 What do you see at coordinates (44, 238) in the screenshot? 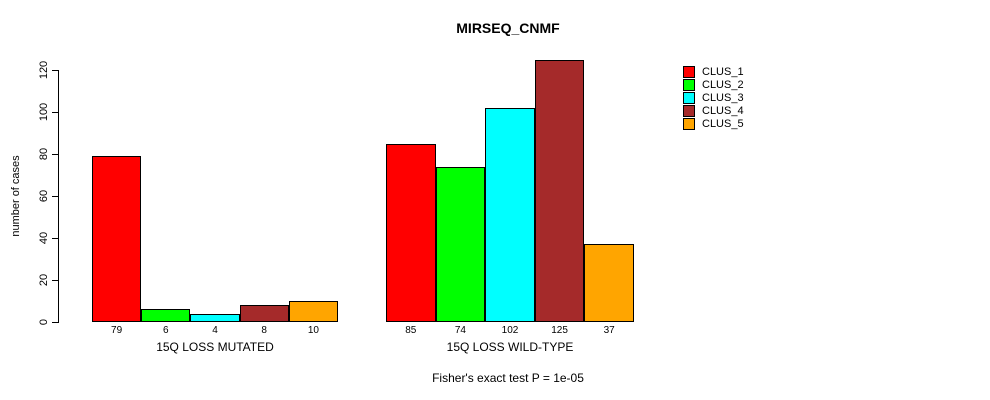
I see `y-tick-label: 40` at bounding box center [44, 238].